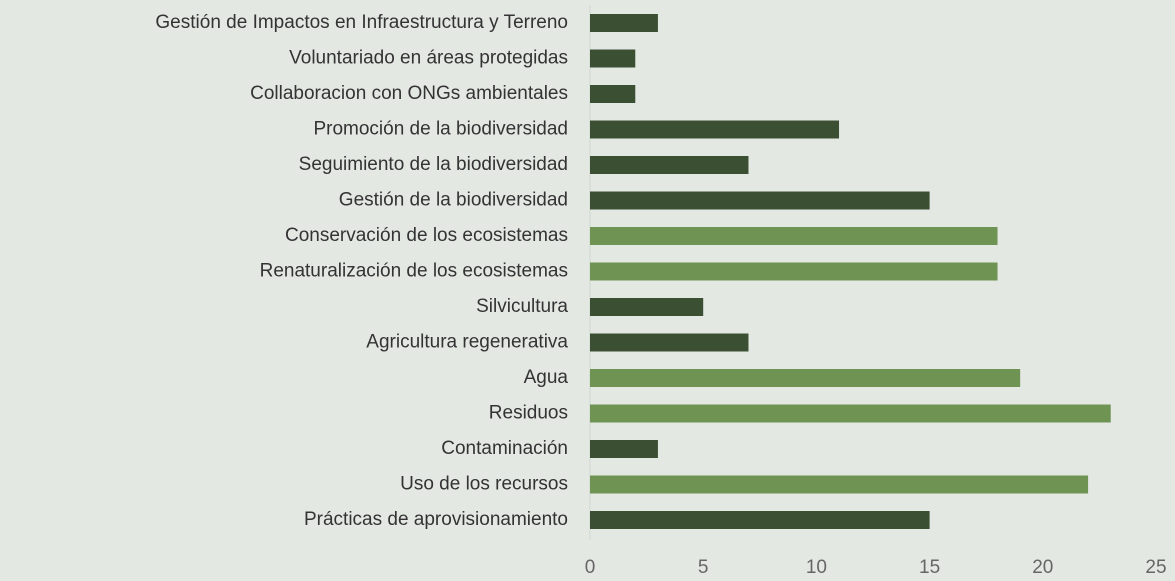  I want to click on y-tick-label: Agricultura regenerativa, so click(467, 342).